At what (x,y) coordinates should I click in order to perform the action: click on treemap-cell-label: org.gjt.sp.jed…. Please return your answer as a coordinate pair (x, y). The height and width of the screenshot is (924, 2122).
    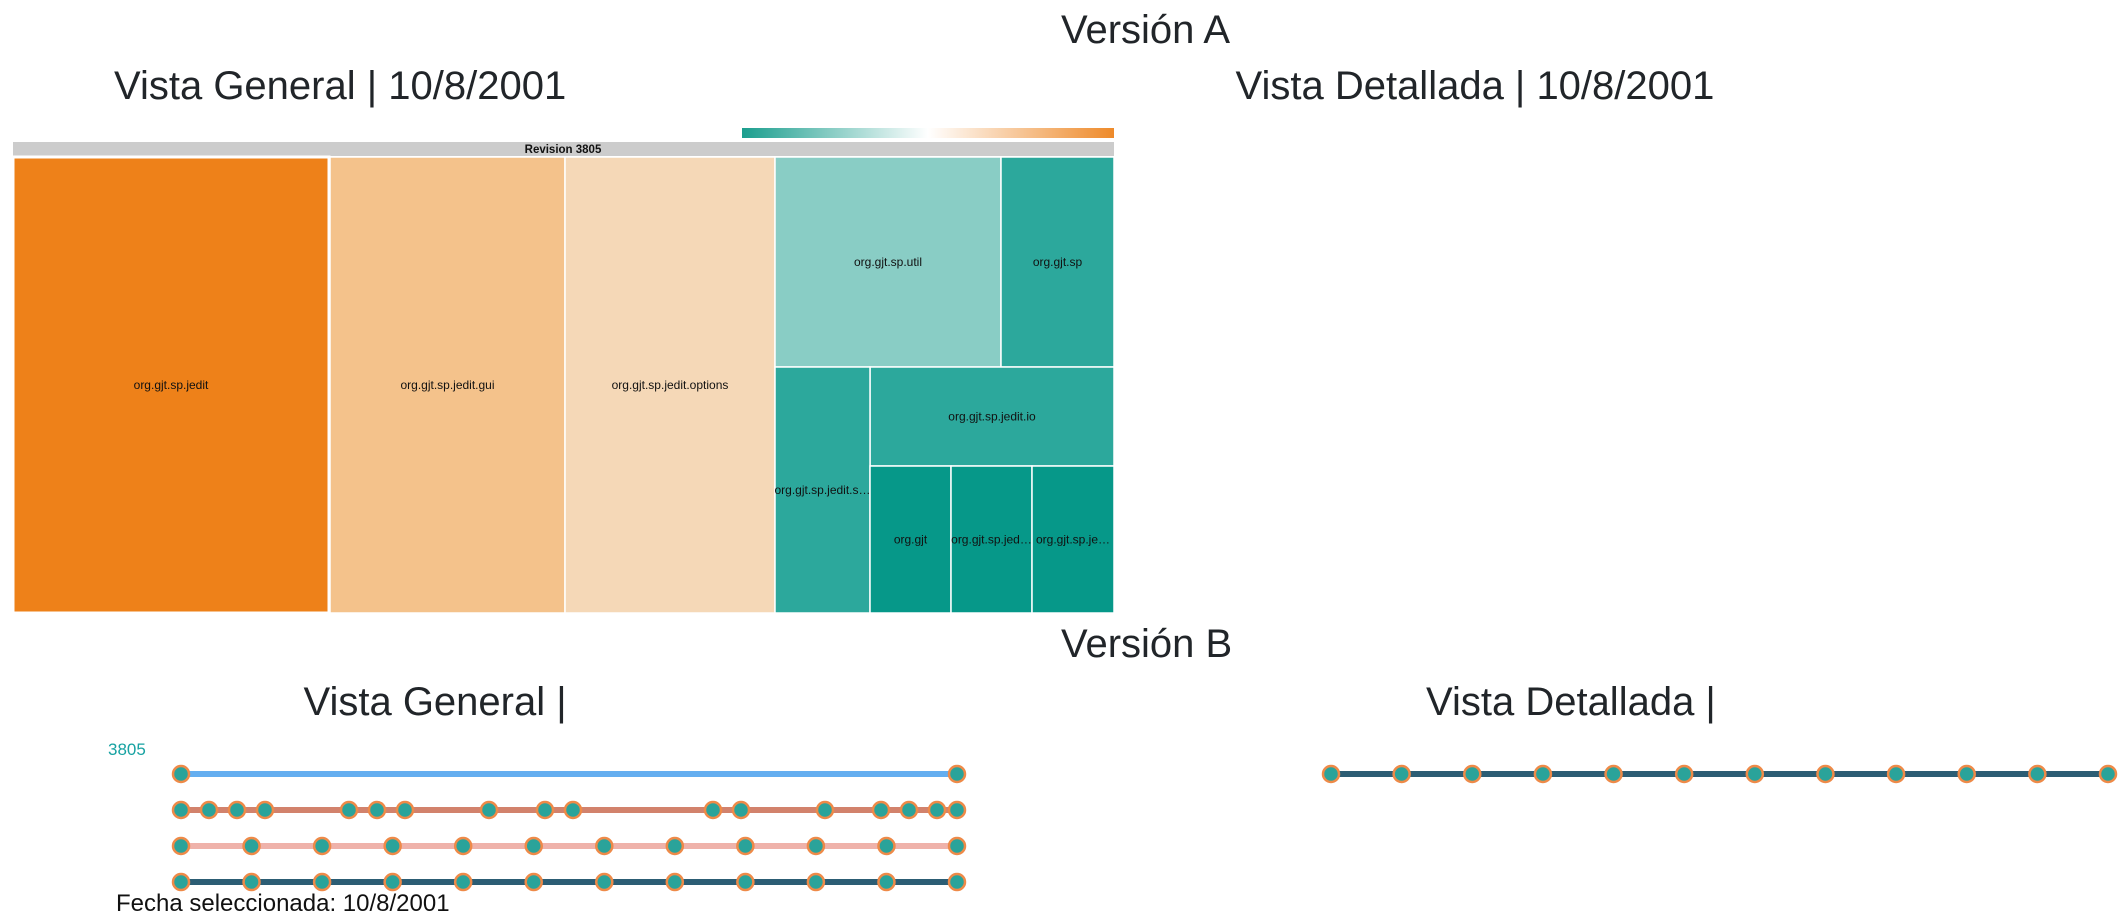
    Looking at the image, I should click on (991, 540).